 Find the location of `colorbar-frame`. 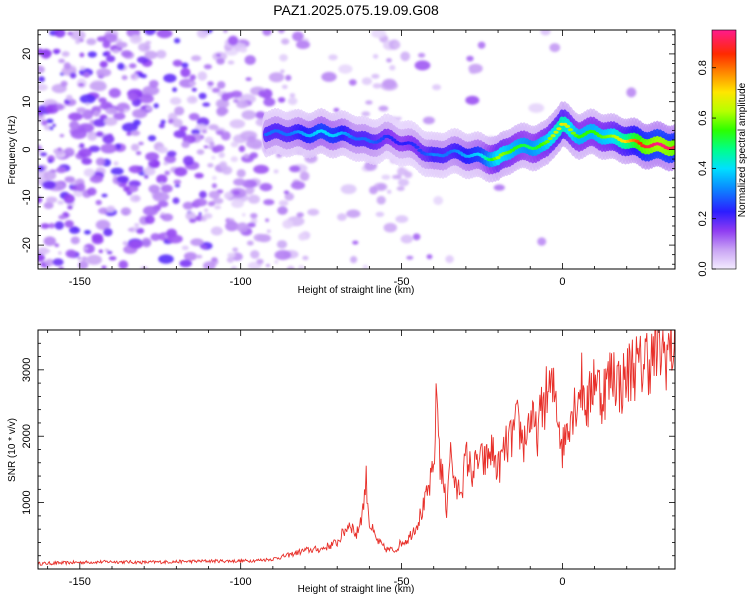

colorbar-frame is located at coordinates (724, 149).